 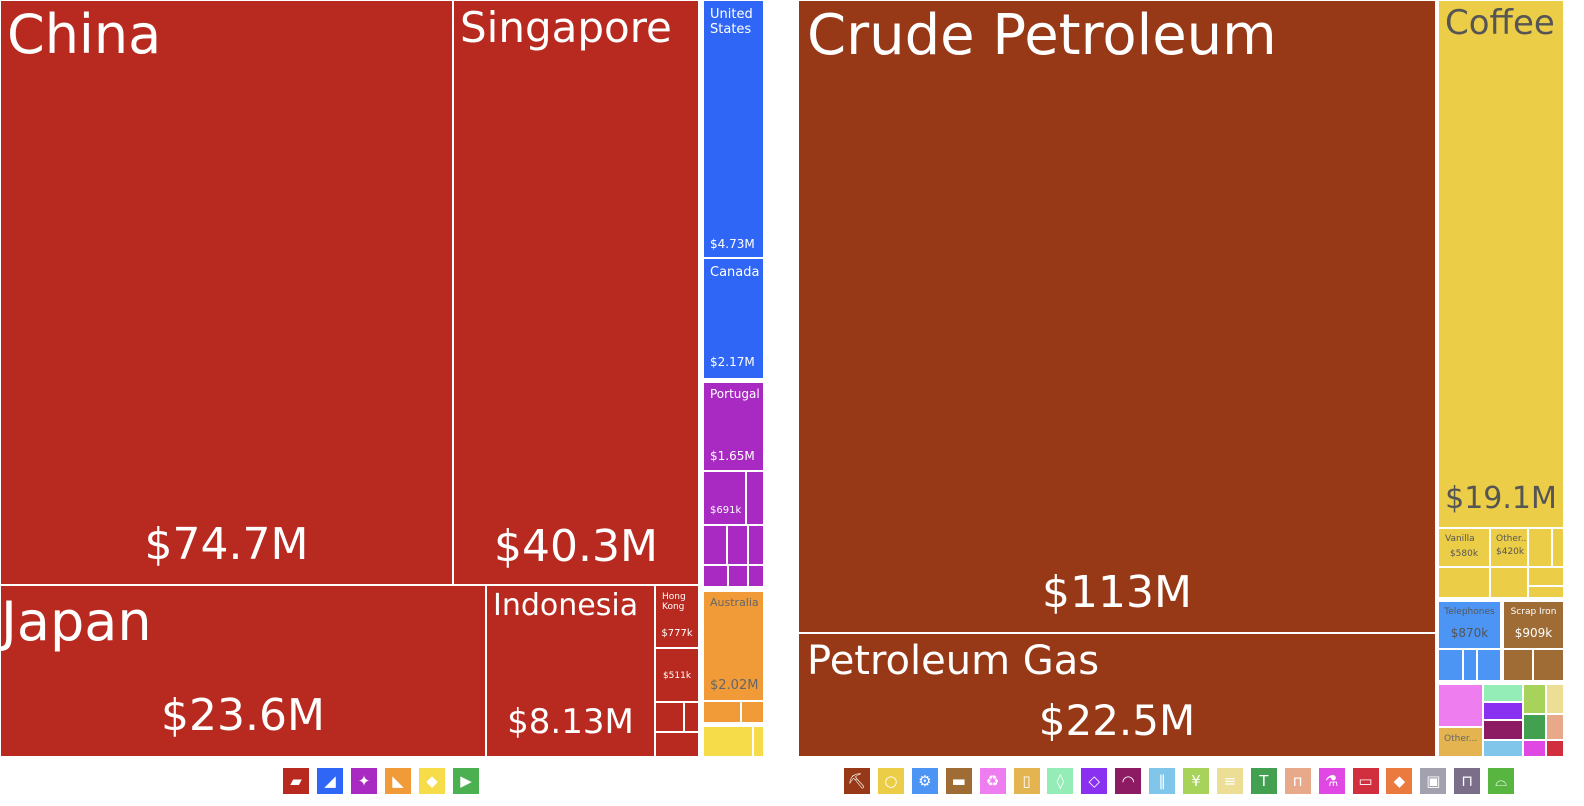 I want to click on tile-label: Hong Kong, so click(x=674, y=602).